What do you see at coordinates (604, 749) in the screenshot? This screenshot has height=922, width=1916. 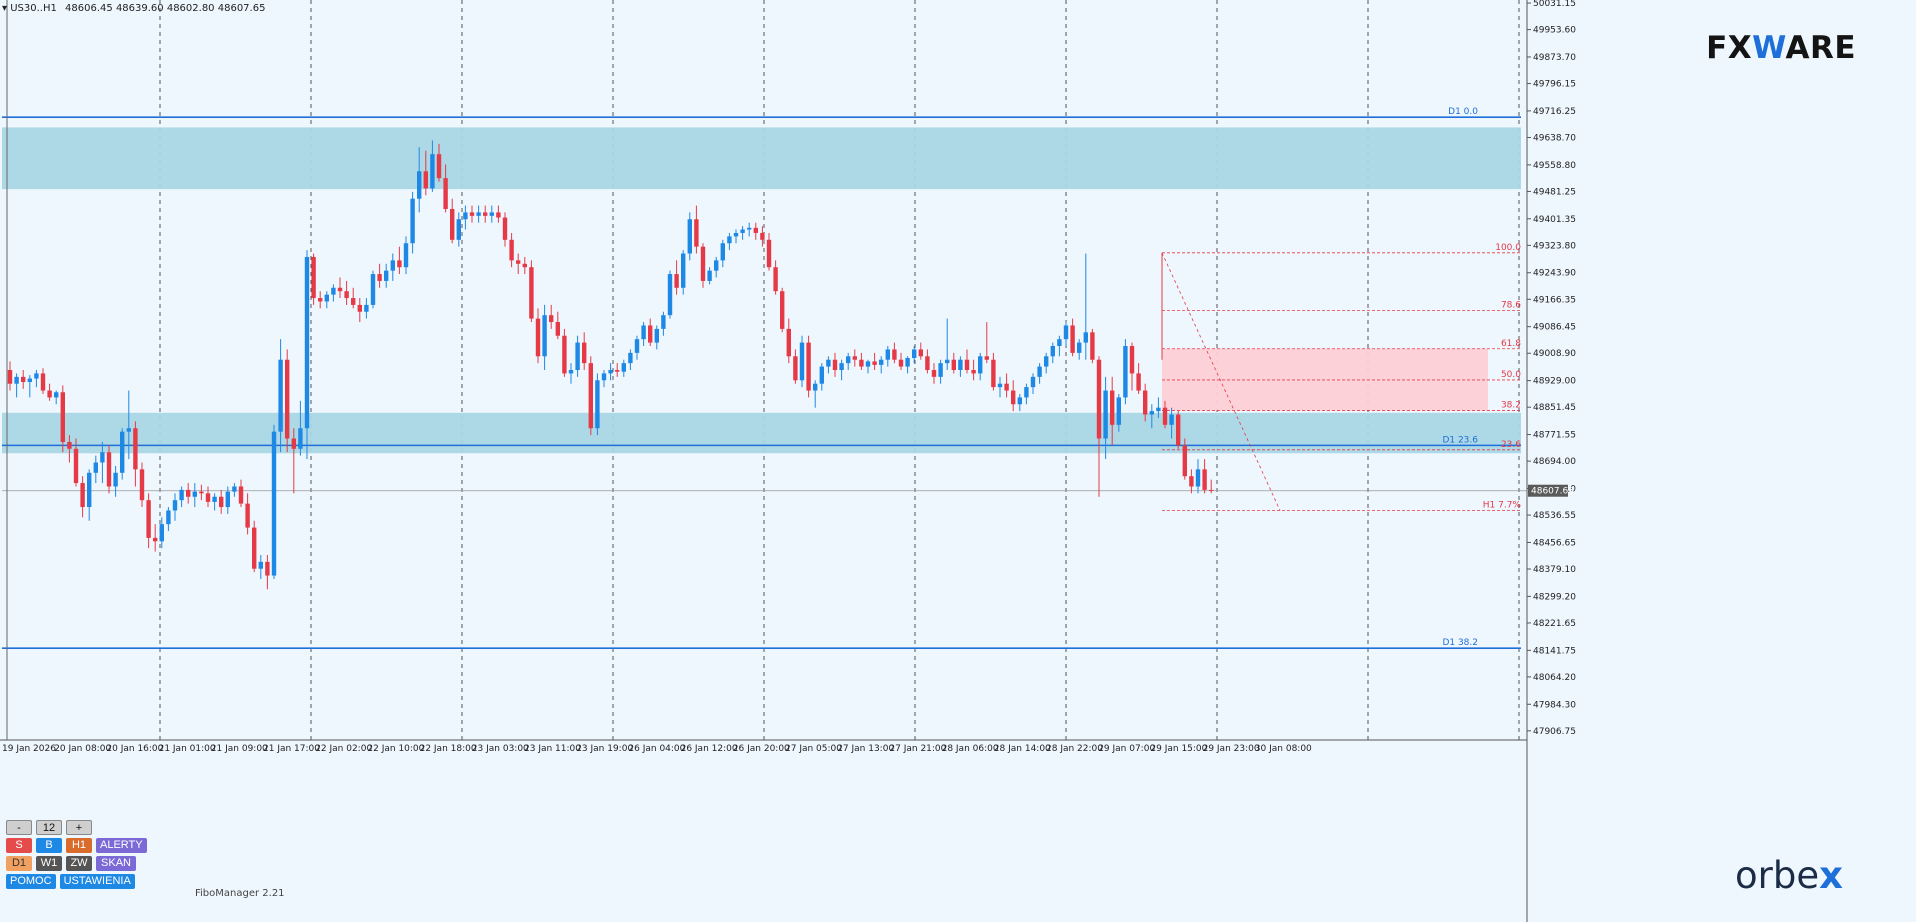 I see `time-tick-label: 23 Jan 19:00` at bounding box center [604, 749].